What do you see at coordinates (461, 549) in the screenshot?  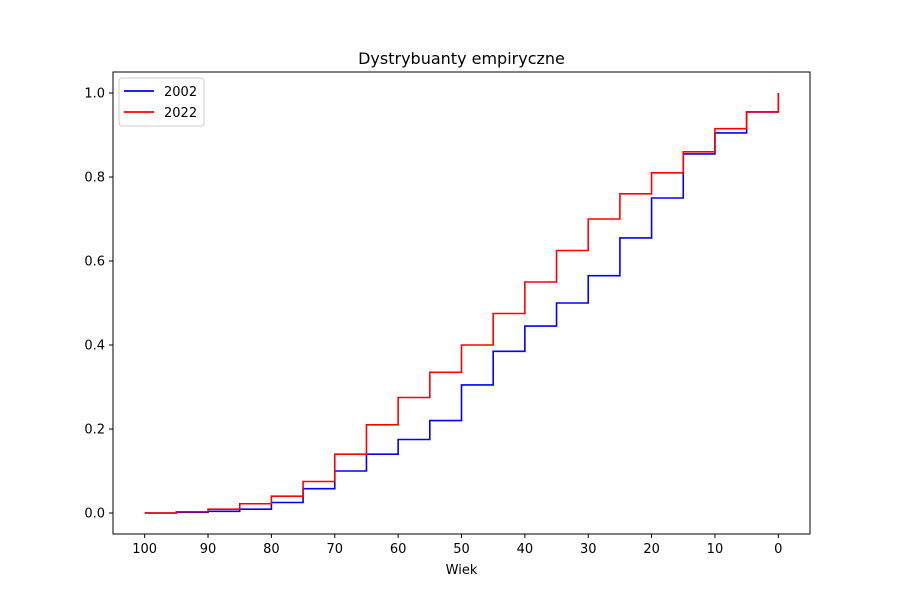 I see `x-tick-label: 50` at bounding box center [461, 549].